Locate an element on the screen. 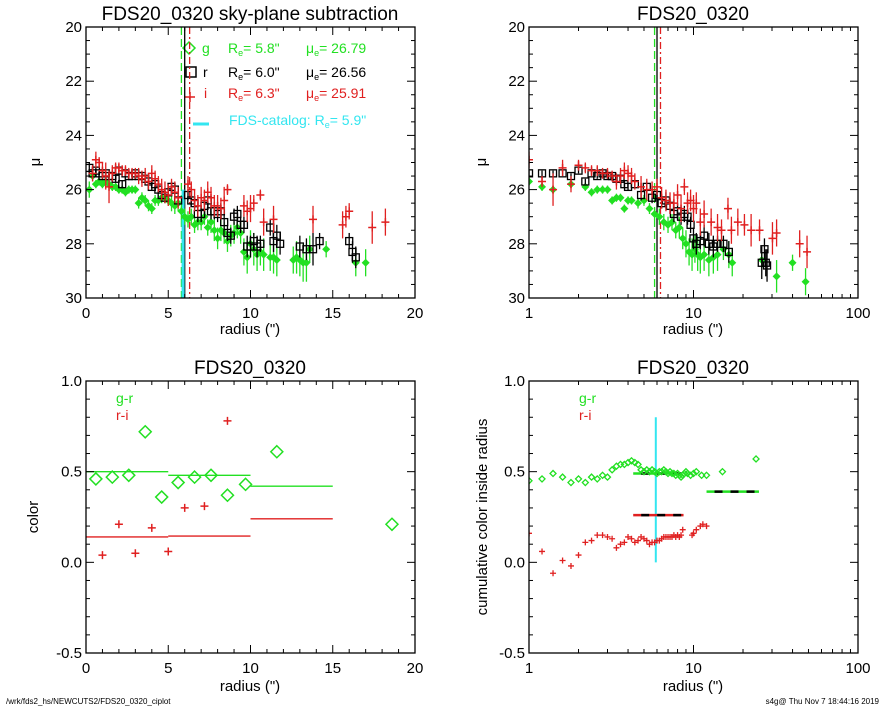  legend-catalog-label: FDS-catalog: Re= 5.9" is located at coordinates (297, 121).